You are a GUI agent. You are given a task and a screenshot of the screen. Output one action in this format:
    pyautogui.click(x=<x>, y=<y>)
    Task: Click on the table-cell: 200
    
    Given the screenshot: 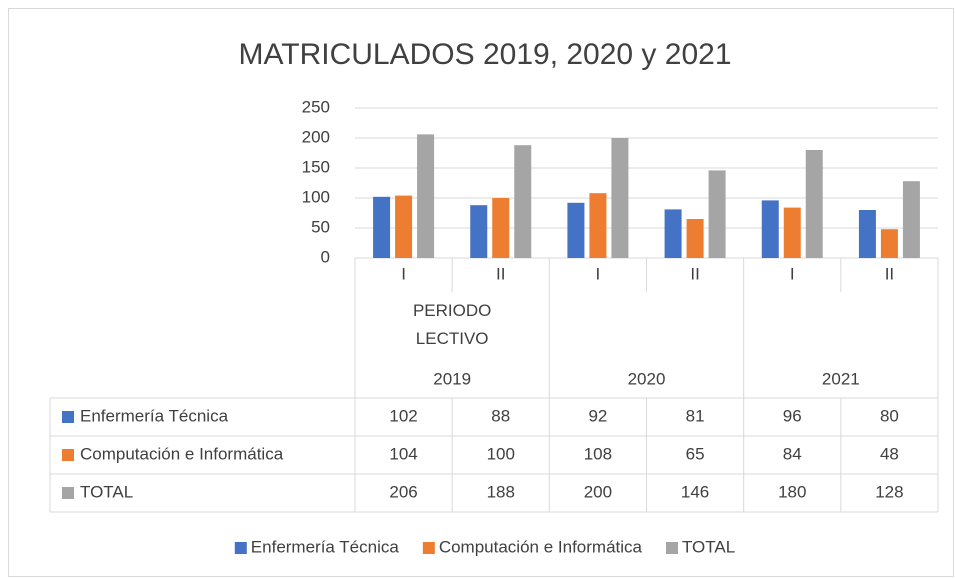 What is the action you would take?
    pyautogui.click(x=598, y=491)
    